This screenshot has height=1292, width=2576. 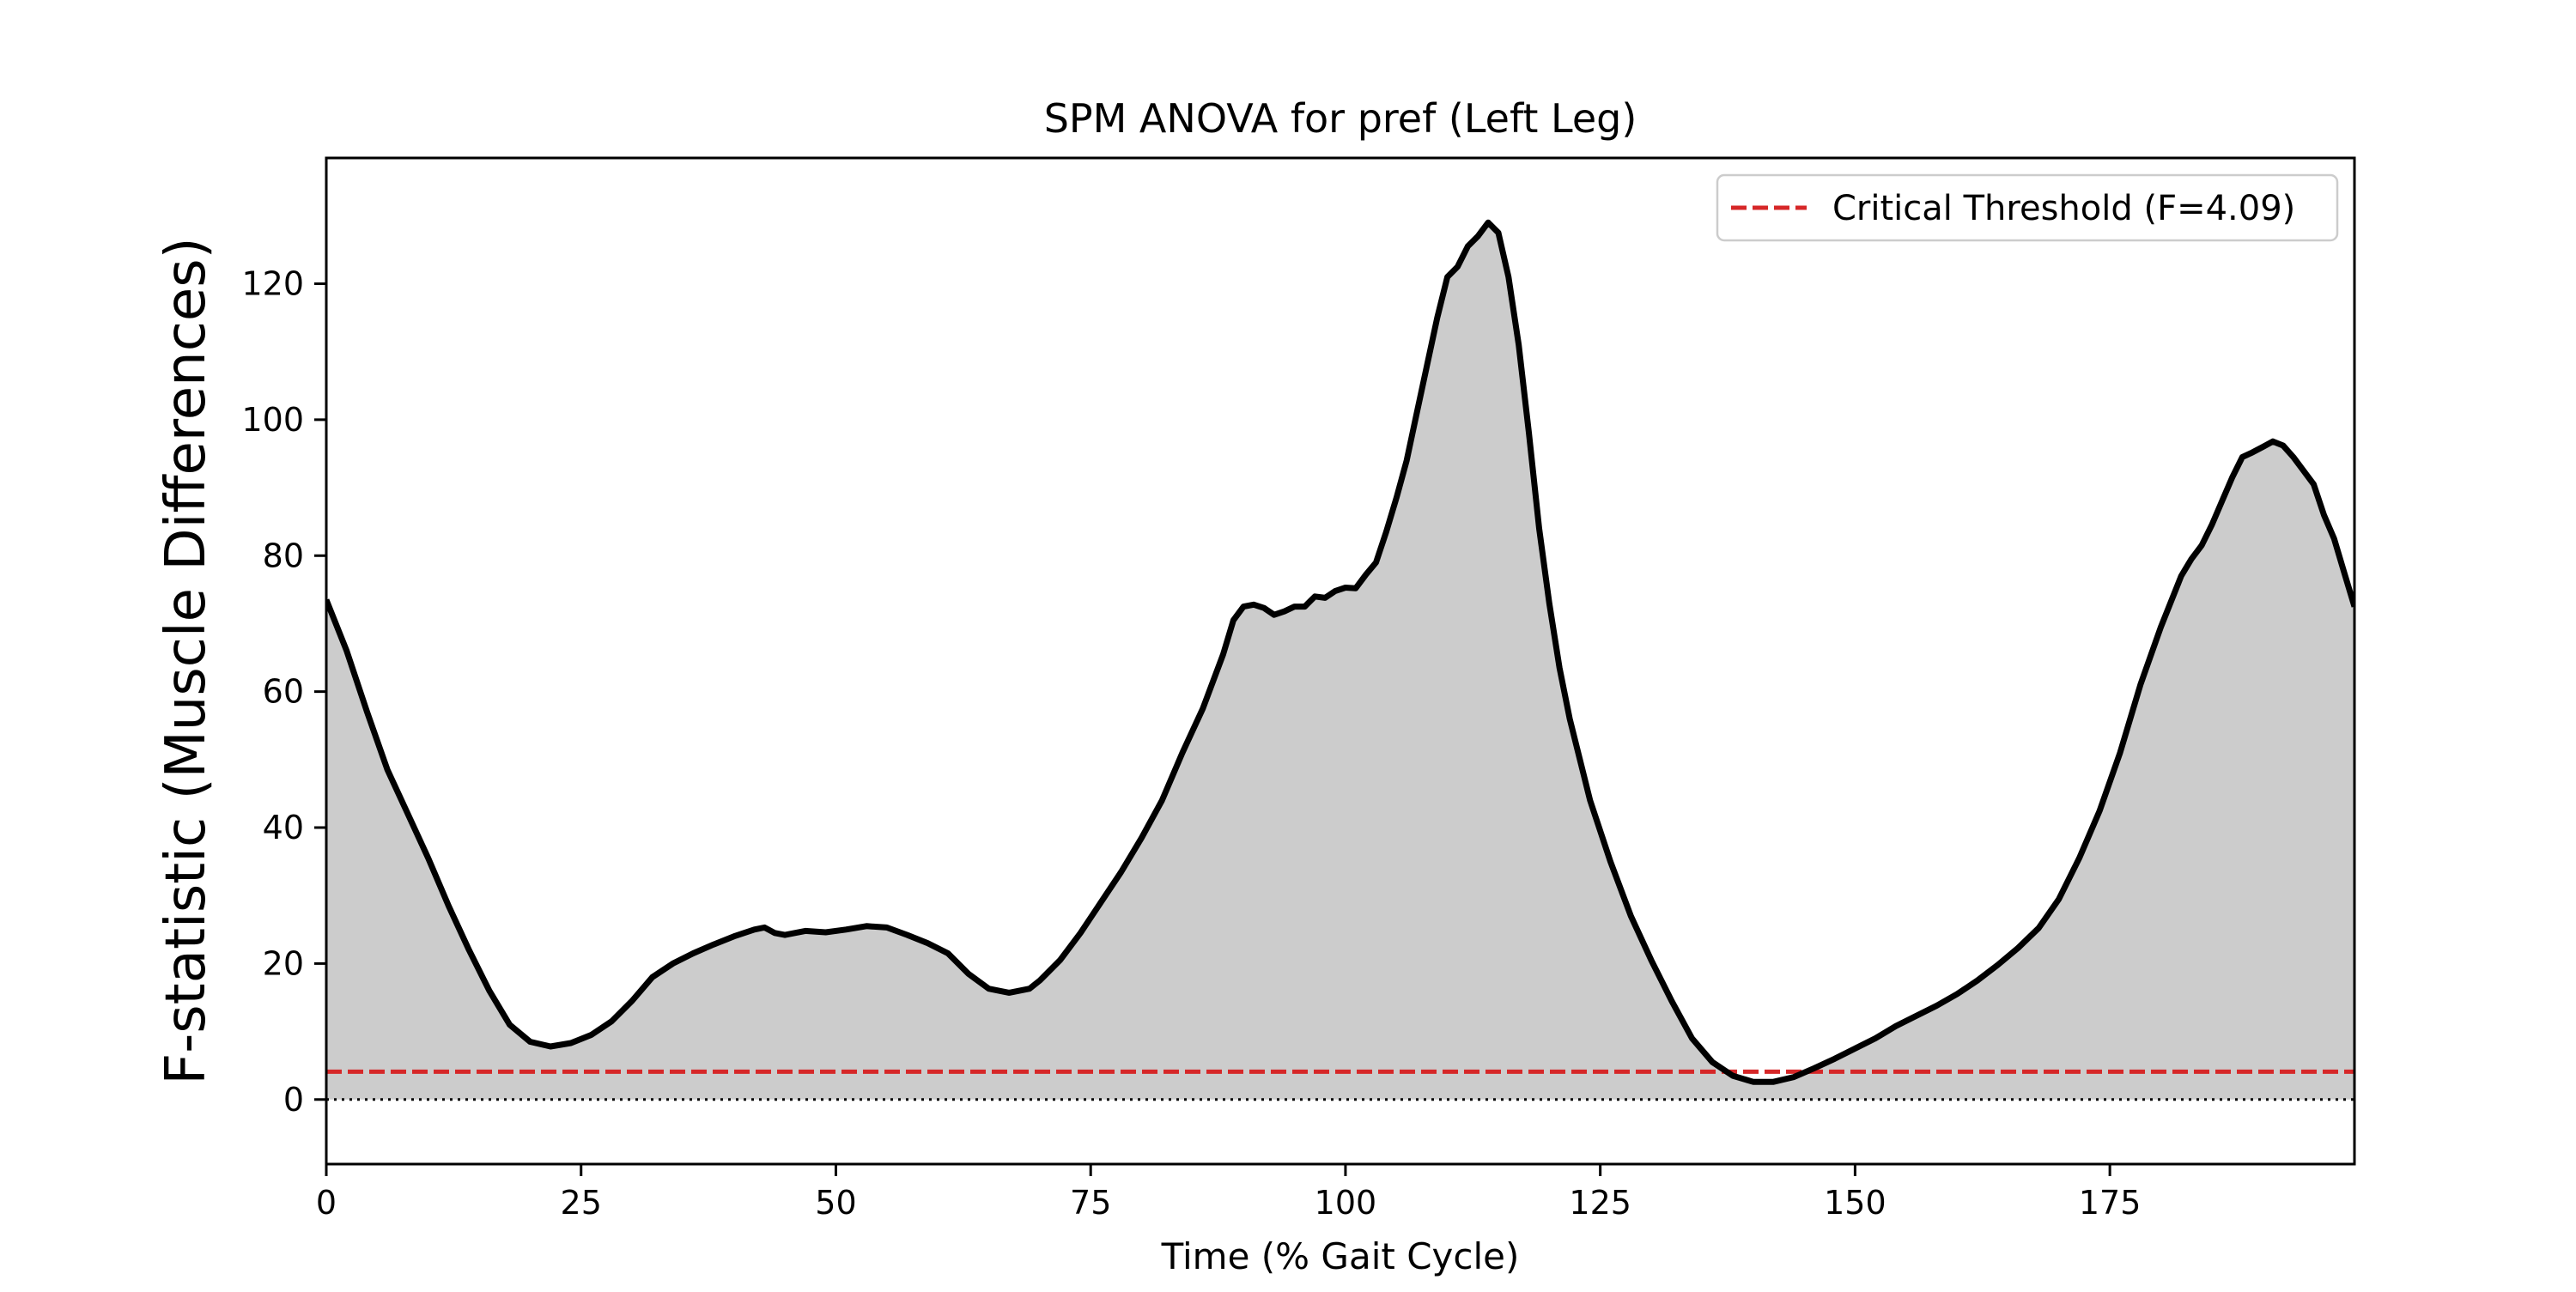 What do you see at coordinates (1341, 1256) in the screenshot?
I see `x-axis-label: Time (% Gait Cycle)` at bounding box center [1341, 1256].